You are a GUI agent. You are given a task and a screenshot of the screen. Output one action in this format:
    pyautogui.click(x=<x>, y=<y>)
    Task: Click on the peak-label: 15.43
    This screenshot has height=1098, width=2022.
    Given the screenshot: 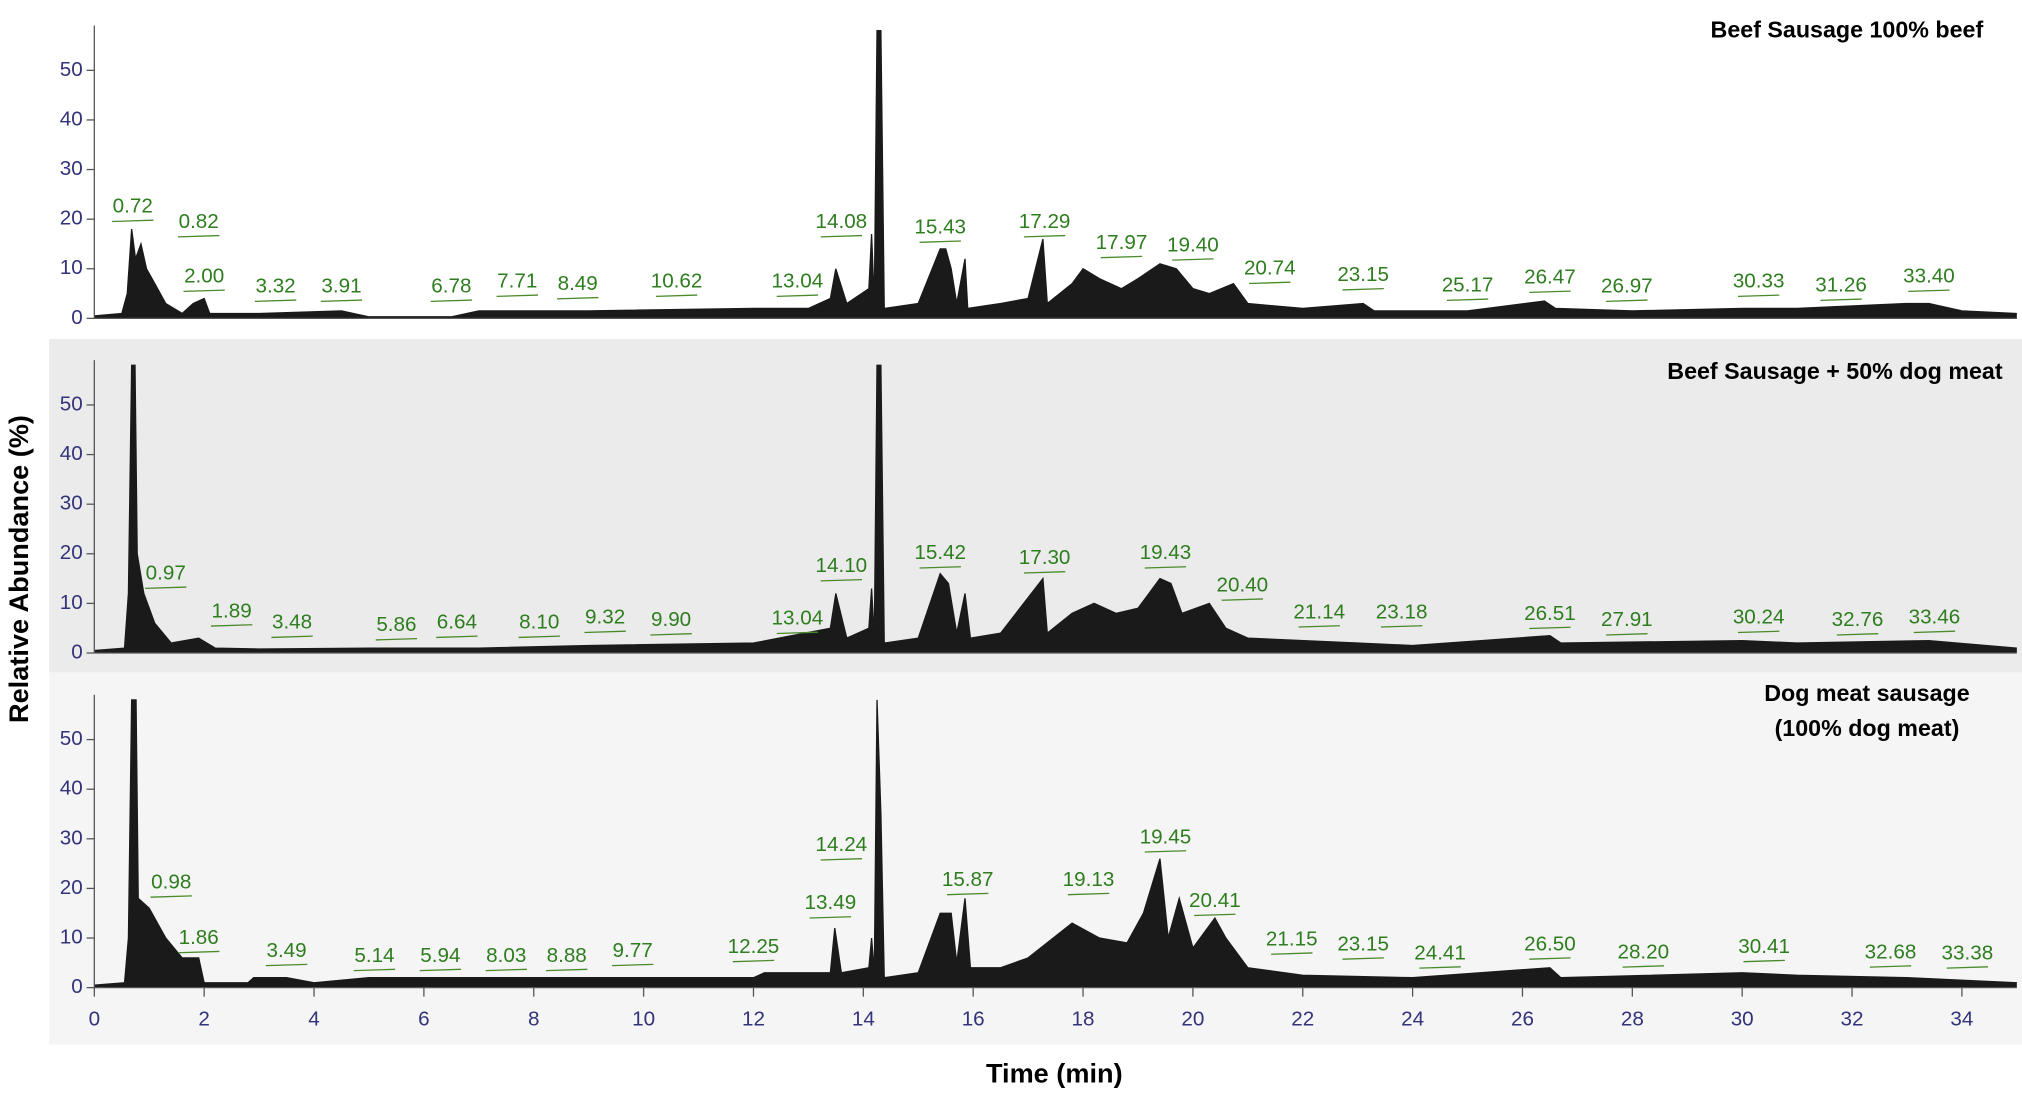 What is the action you would take?
    pyautogui.click(x=940, y=227)
    